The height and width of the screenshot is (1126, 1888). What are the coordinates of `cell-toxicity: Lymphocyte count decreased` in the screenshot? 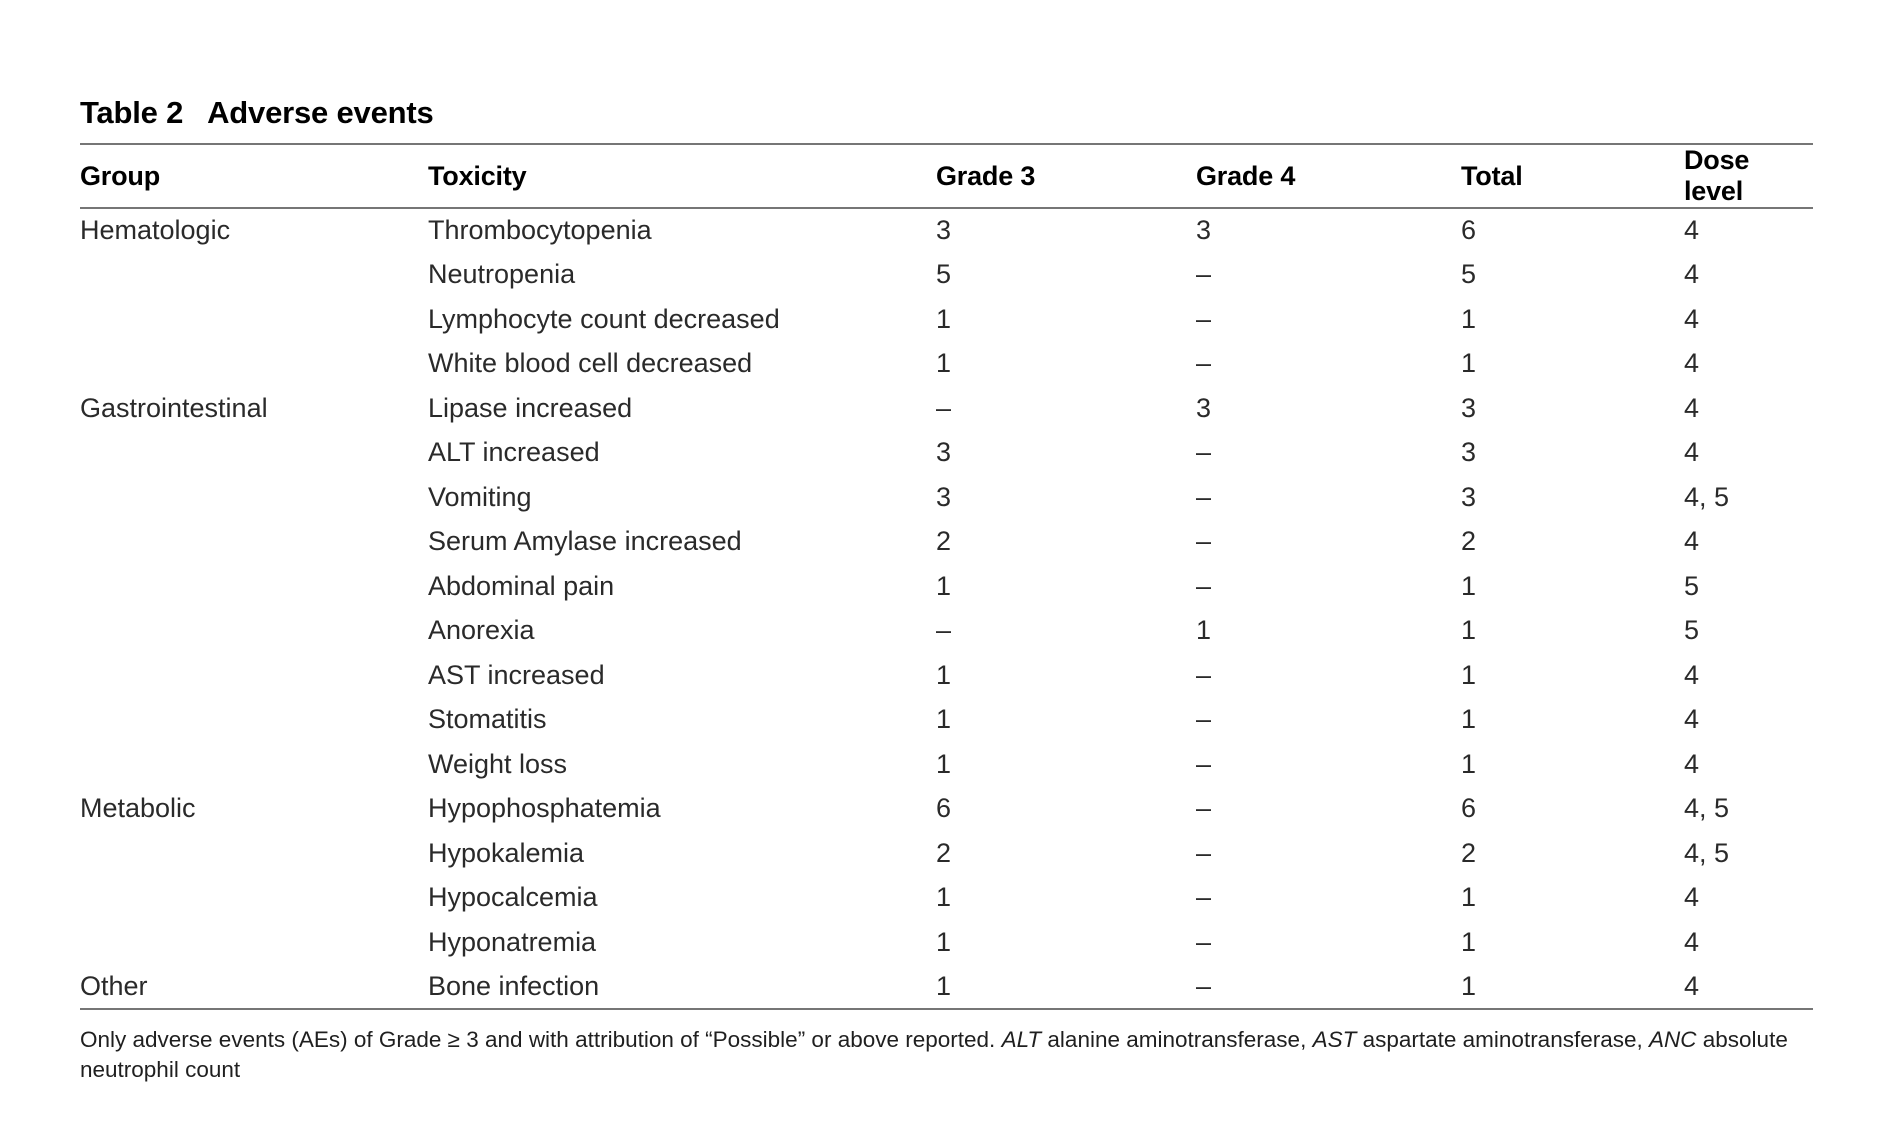 It's located at (604, 318).